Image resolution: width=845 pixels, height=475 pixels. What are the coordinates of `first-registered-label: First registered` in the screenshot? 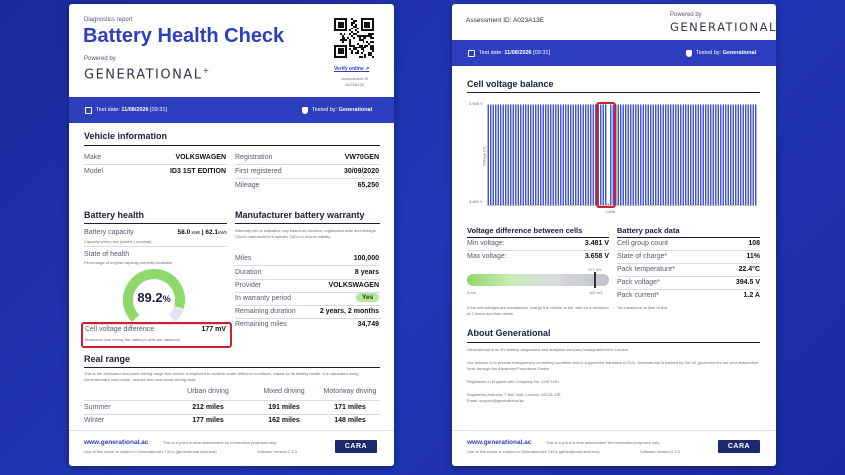 It's located at (258, 171).